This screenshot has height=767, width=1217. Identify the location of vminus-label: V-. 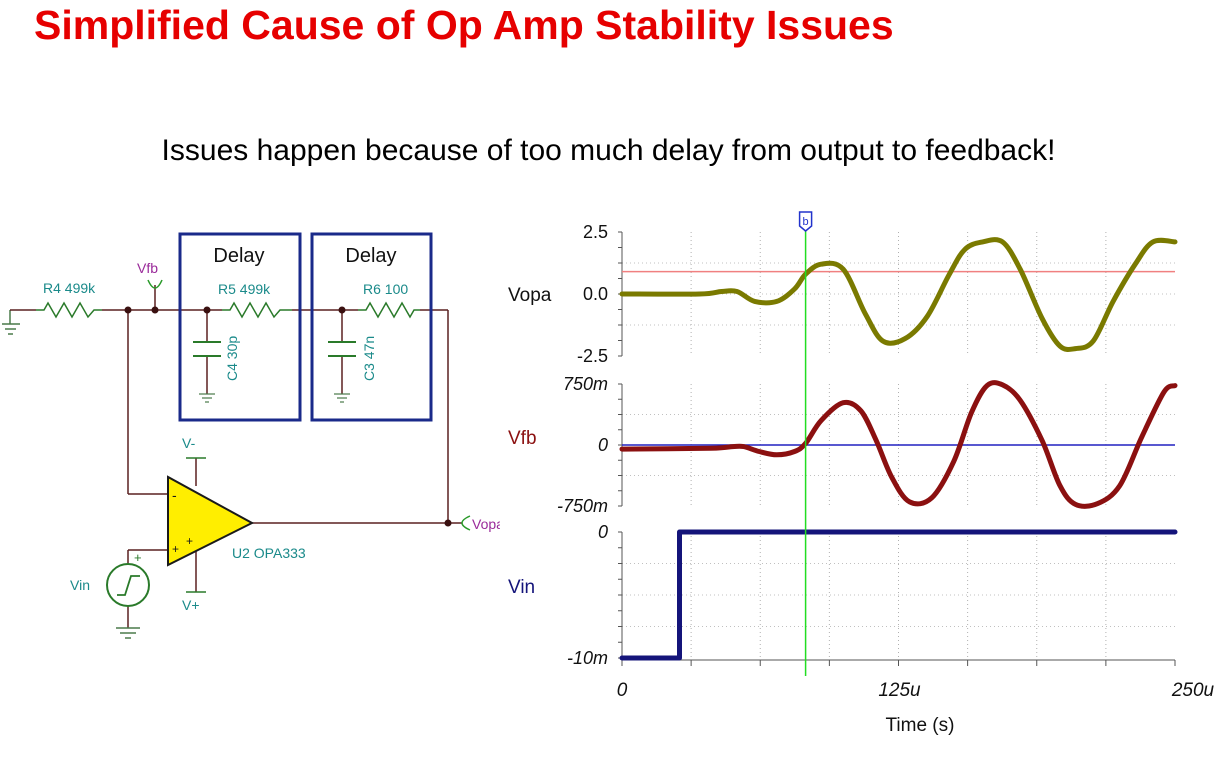
(189, 443).